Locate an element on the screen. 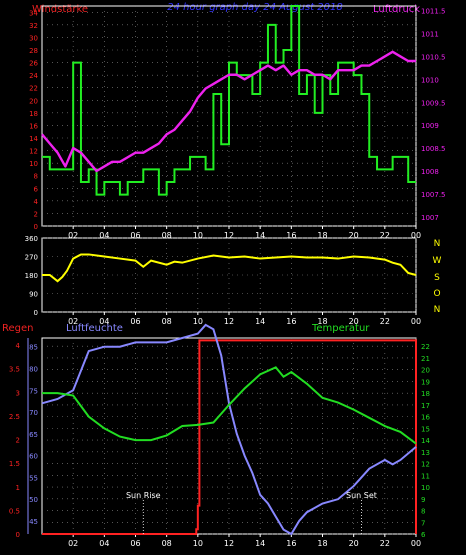 This screenshot has height=555, width=466. compass-label: W is located at coordinates (437, 261).